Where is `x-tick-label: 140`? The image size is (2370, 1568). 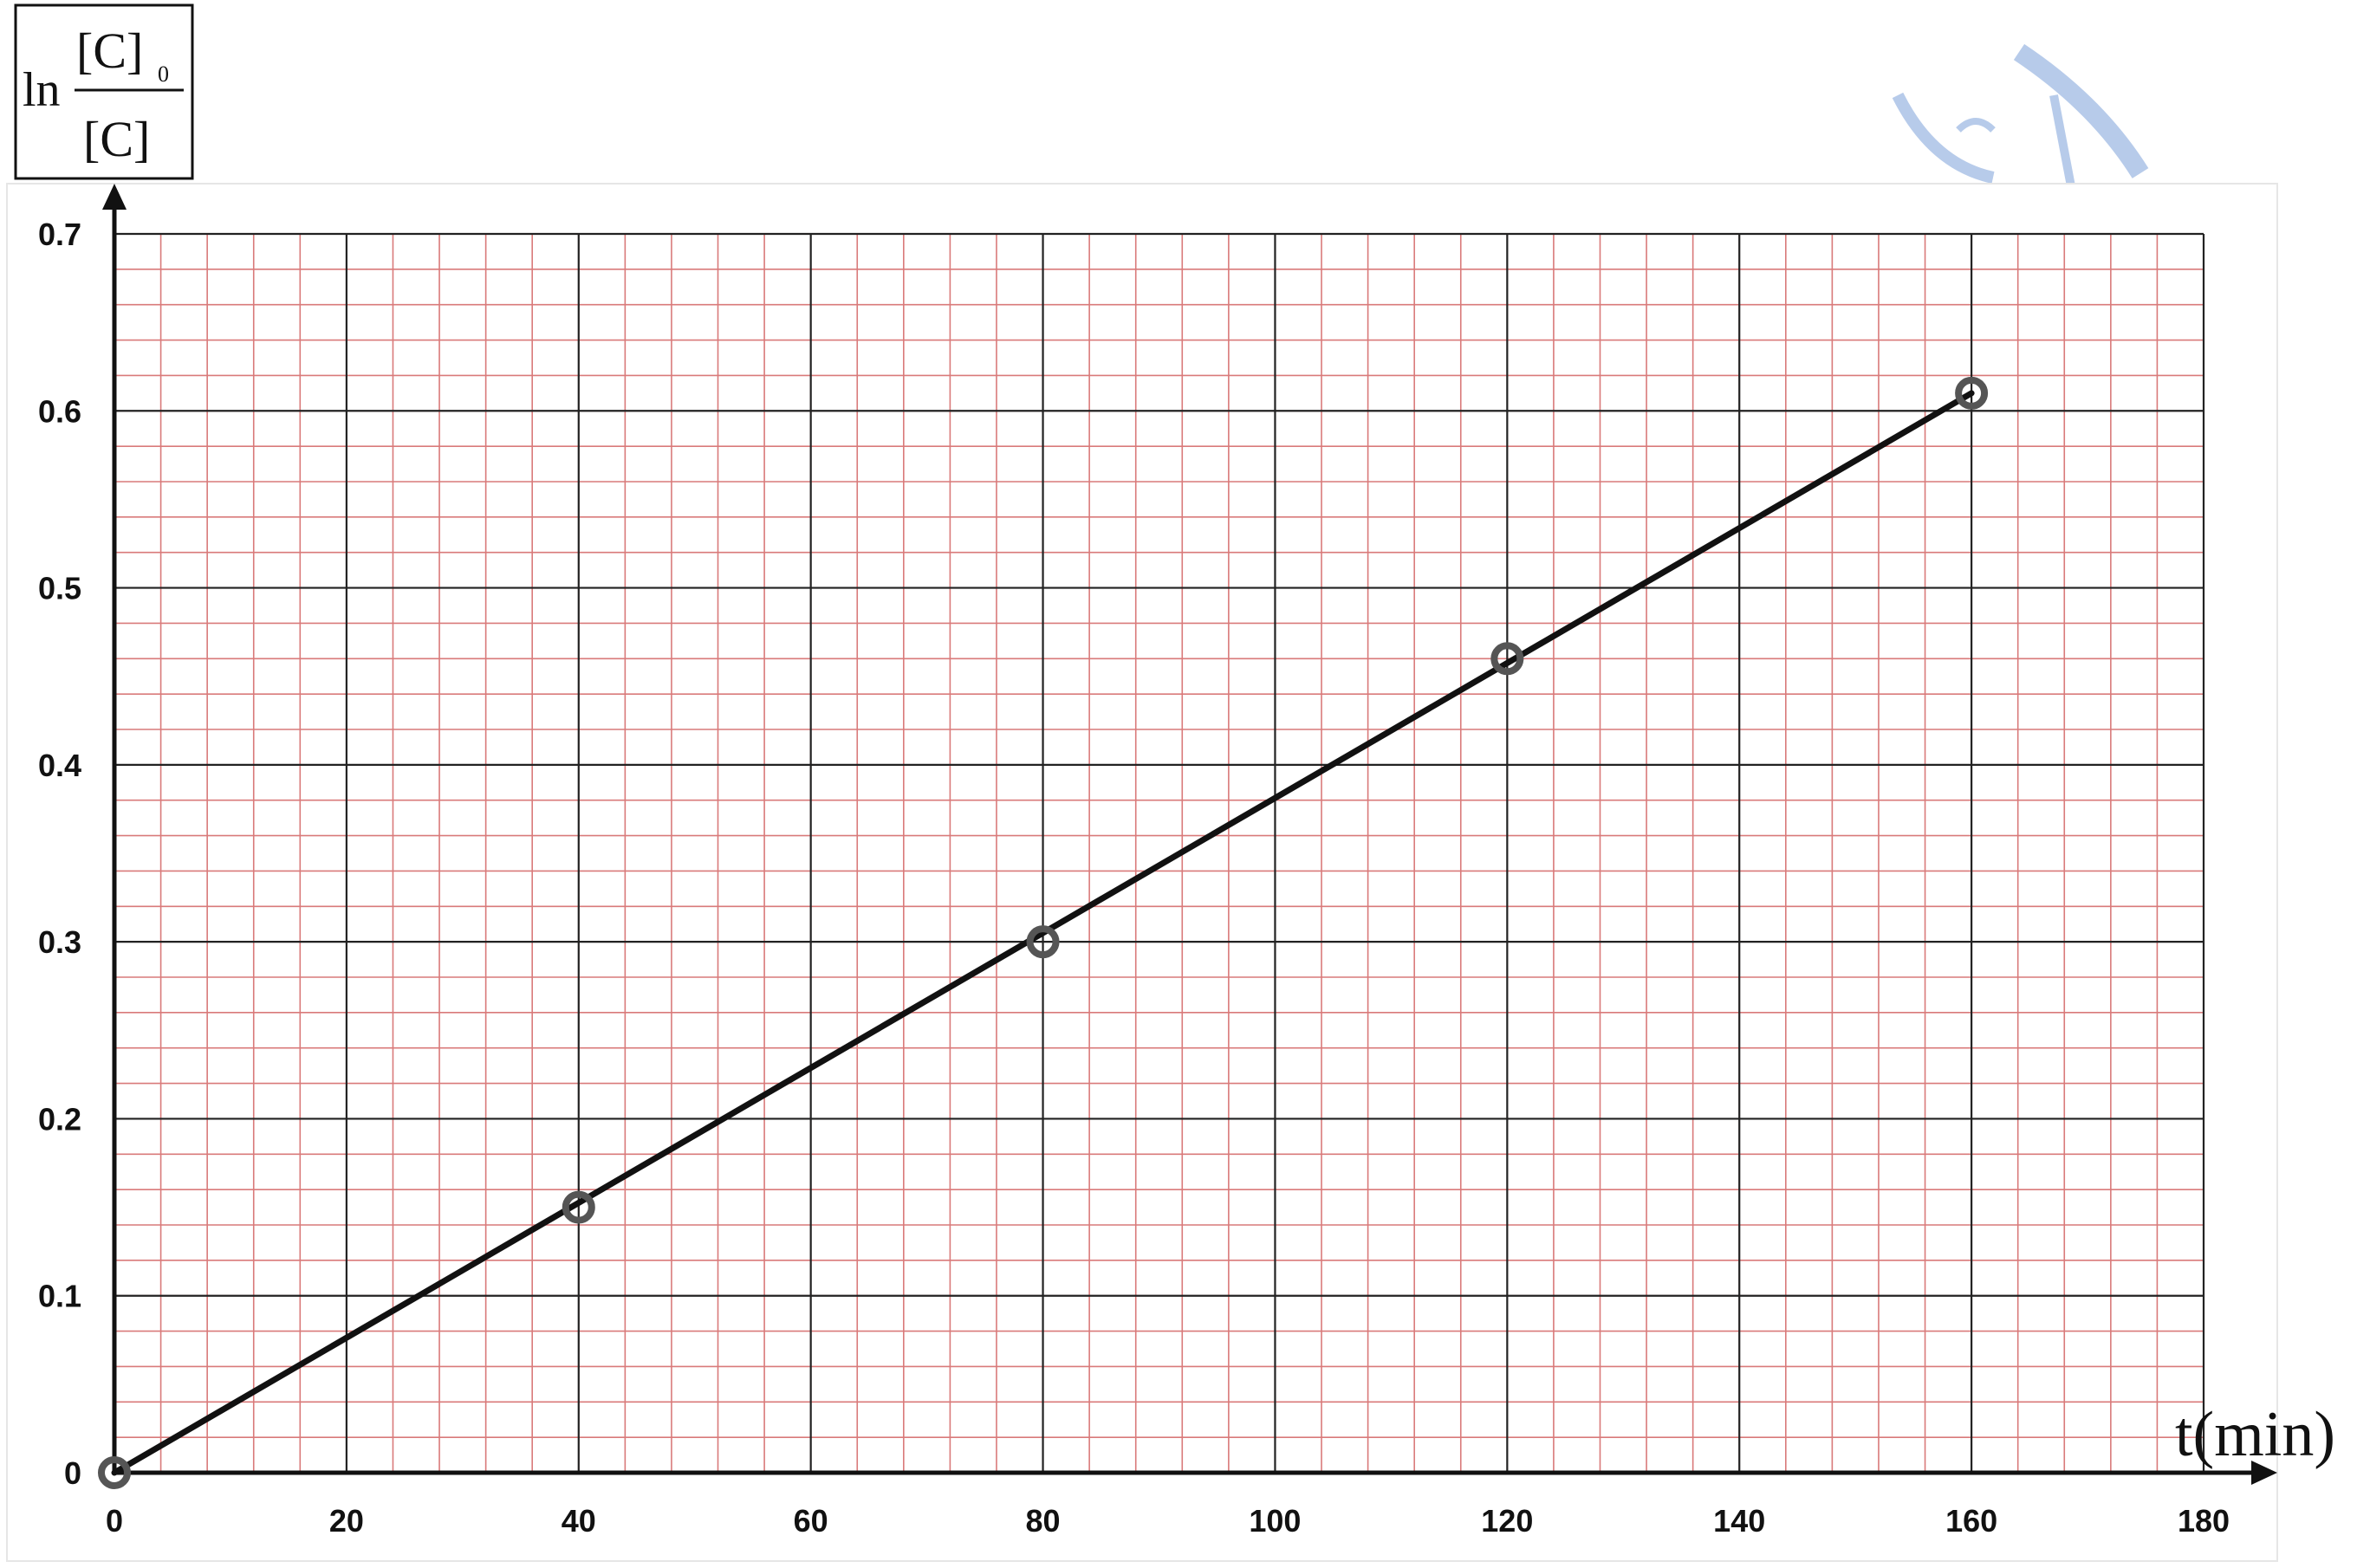 x-tick-label: 140 is located at coordinates (1739, 1521).